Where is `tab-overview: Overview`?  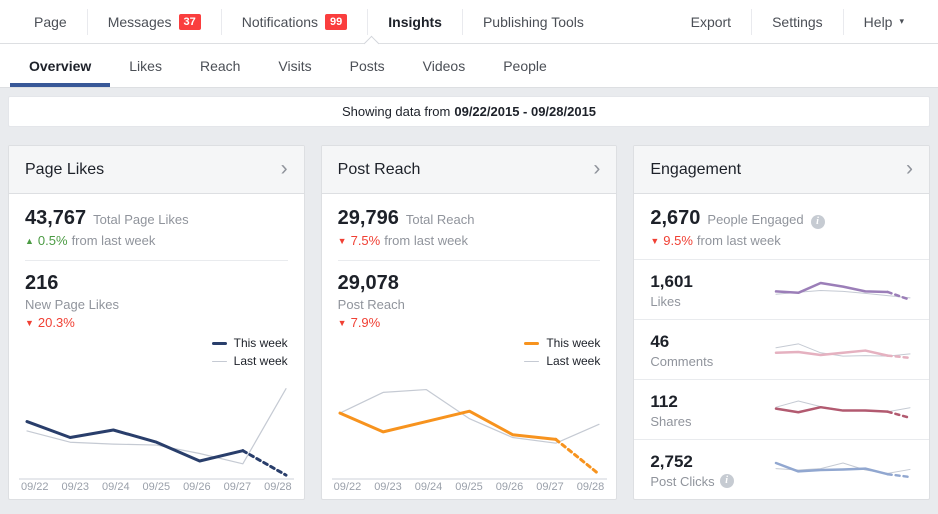 tab-overview: Overview is located at coordinates (60, 65).